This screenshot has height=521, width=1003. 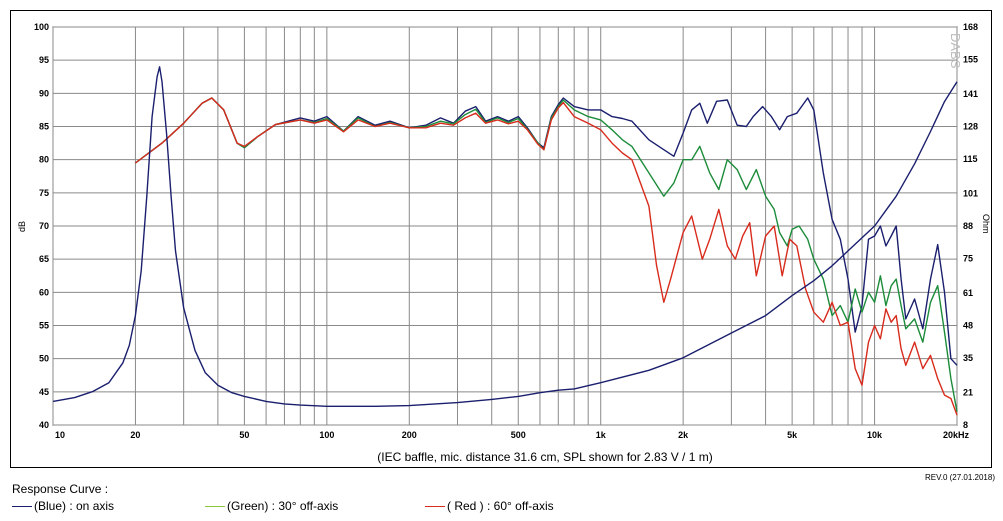 What do you see at coordinates (970, 159) in the screenshot?
I see `y-tick-right-label: 115` at bounding box center [970, 159].